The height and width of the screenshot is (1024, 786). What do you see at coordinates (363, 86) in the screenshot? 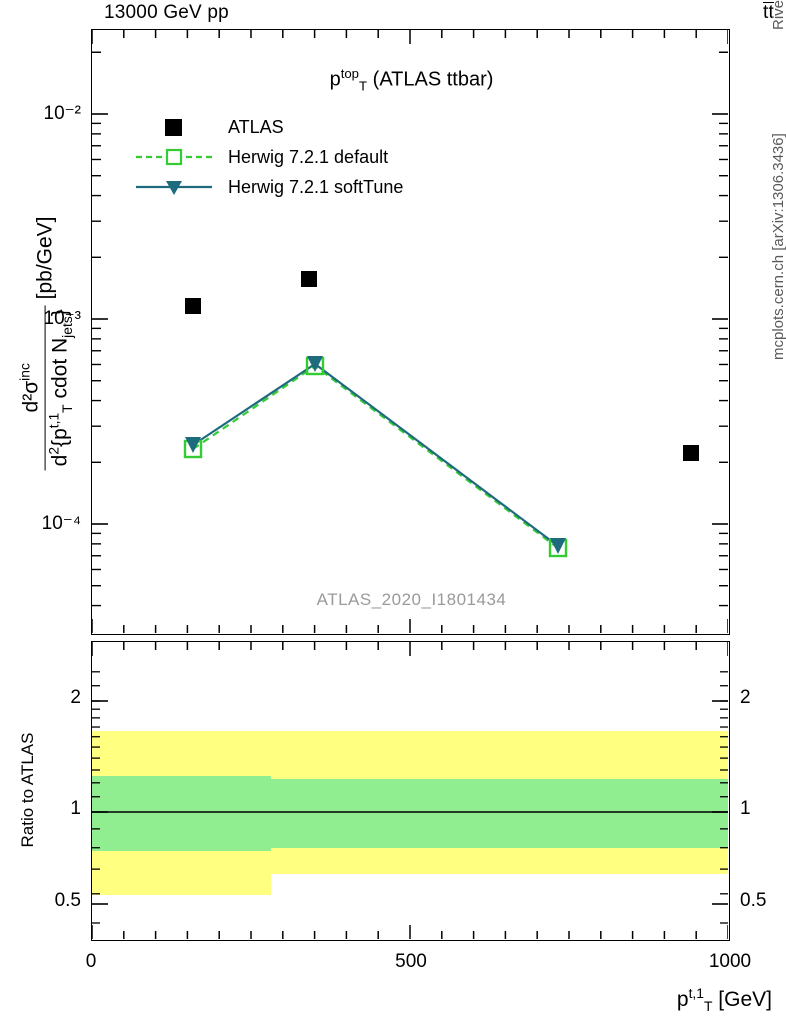
I see `title-sub: T` at bounding box center [363, 86].